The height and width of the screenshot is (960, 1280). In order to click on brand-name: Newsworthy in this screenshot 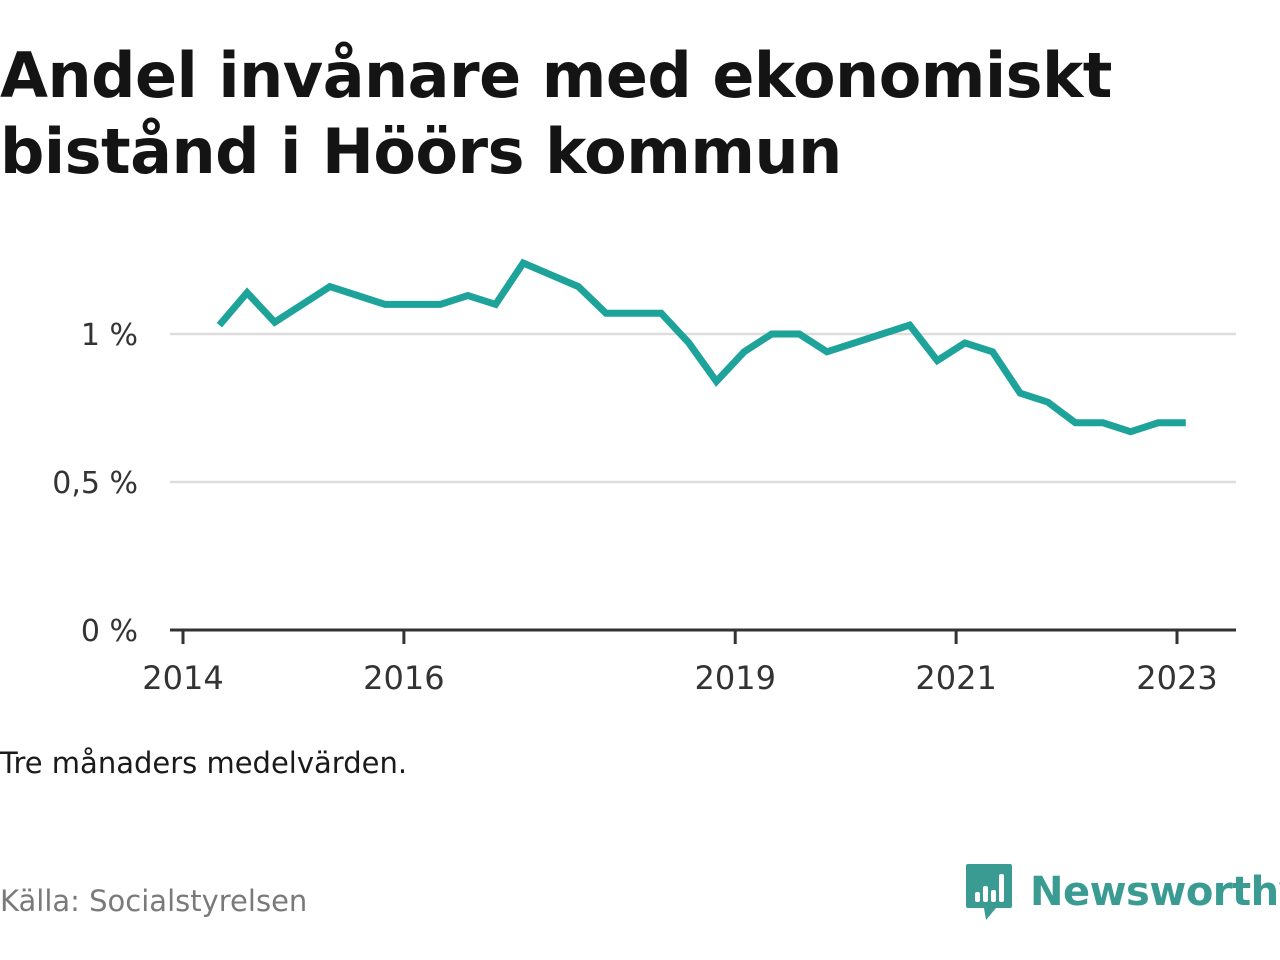, I will do `click(1155, 892)`.